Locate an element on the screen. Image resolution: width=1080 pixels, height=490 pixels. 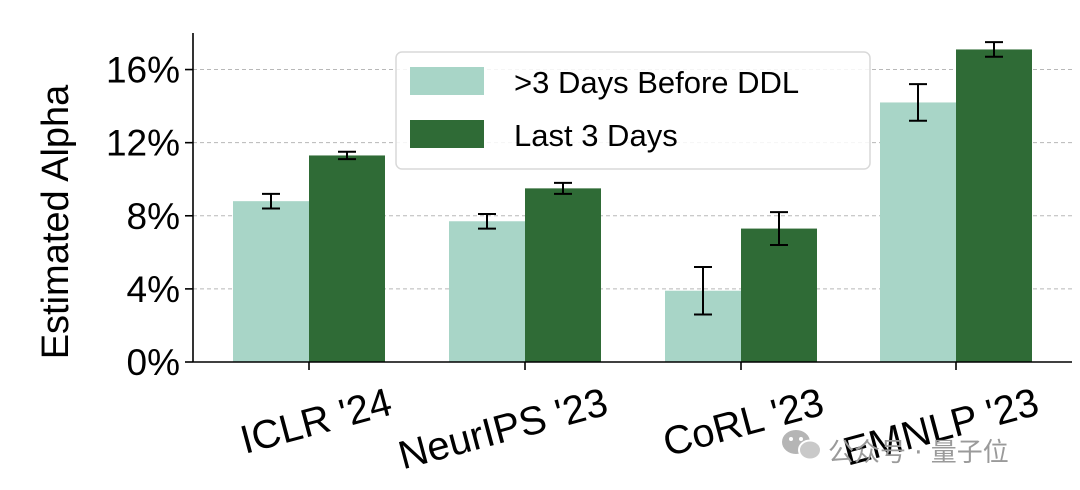
y-tick-label: 0% is located at coordinates (153, 362).